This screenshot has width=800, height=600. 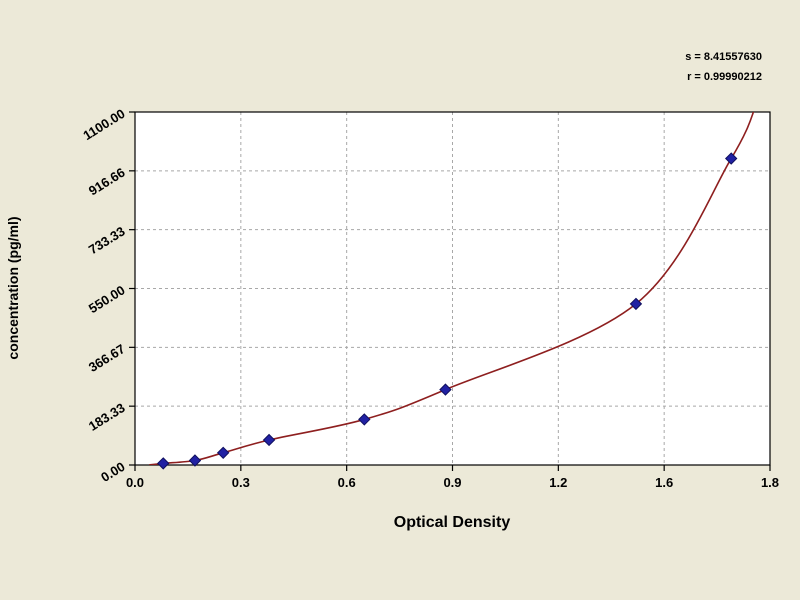 I want to click on y-tick-label: 550.00, so click(x=107, y=299).